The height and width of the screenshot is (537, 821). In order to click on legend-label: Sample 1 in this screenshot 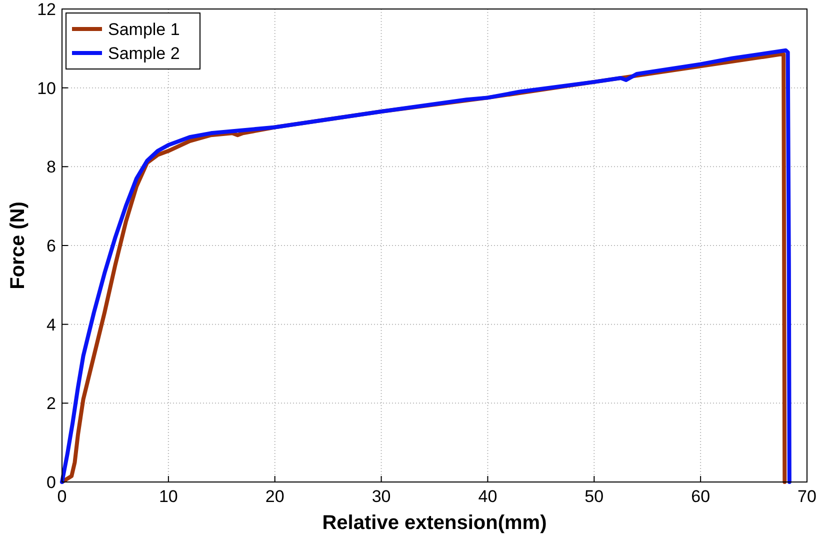, I will do `click(144, 29)`.